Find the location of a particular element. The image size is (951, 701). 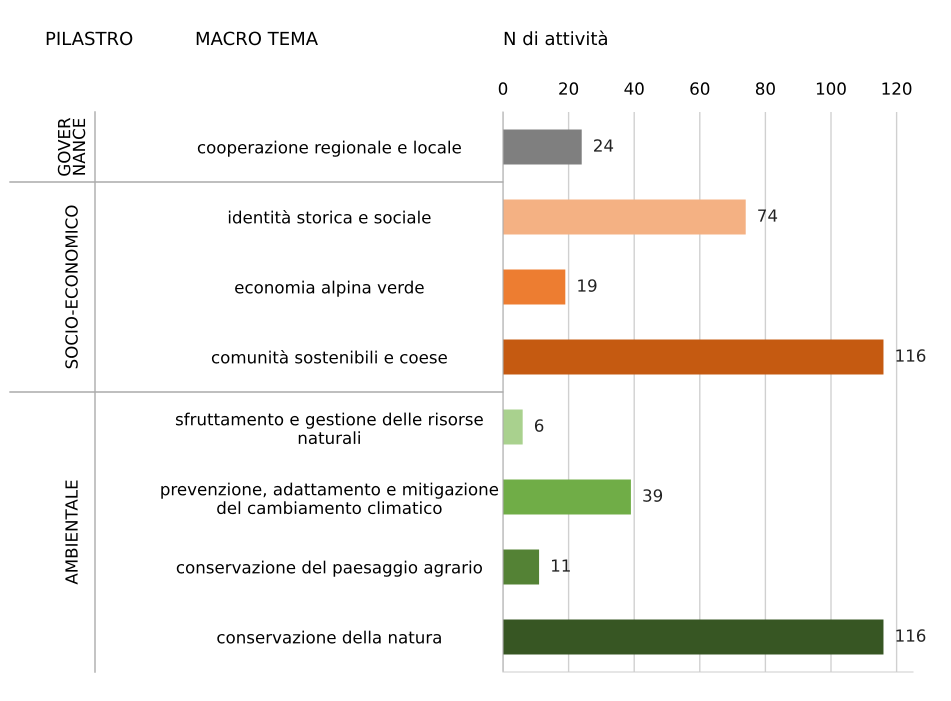

y-tick-label: cooperazione regionale e locale is located at coordinates (329, 148).